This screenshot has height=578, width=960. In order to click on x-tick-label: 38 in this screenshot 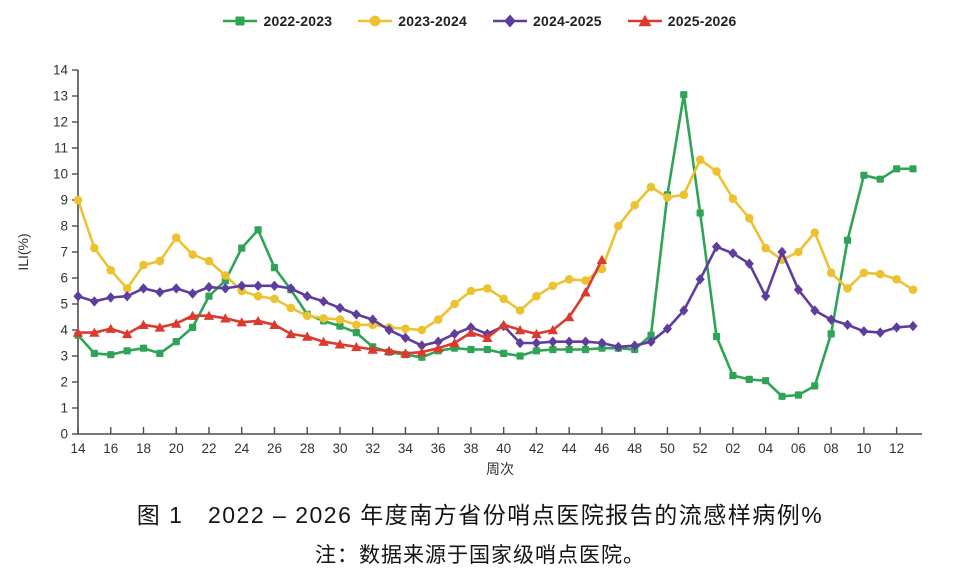, I will do `click(470, 448)`.